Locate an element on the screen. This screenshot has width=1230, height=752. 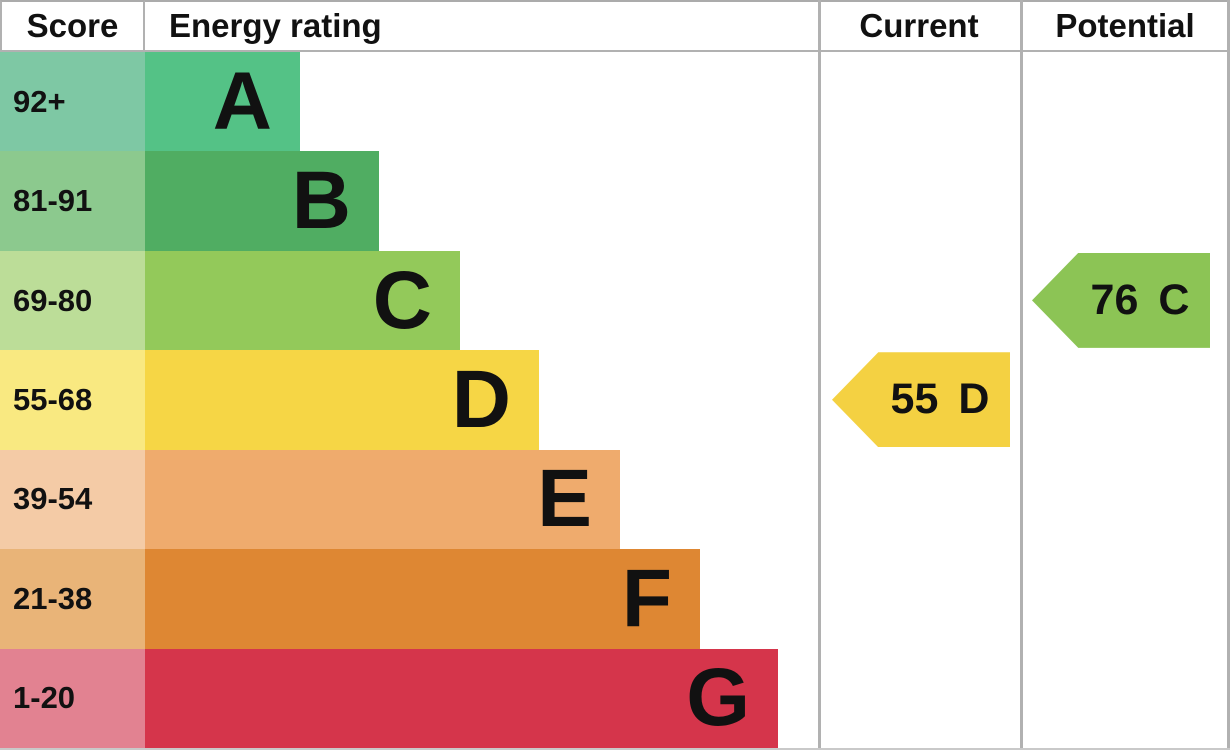
current-rating-arrow: 55 D is located at coordinates (921, 400).